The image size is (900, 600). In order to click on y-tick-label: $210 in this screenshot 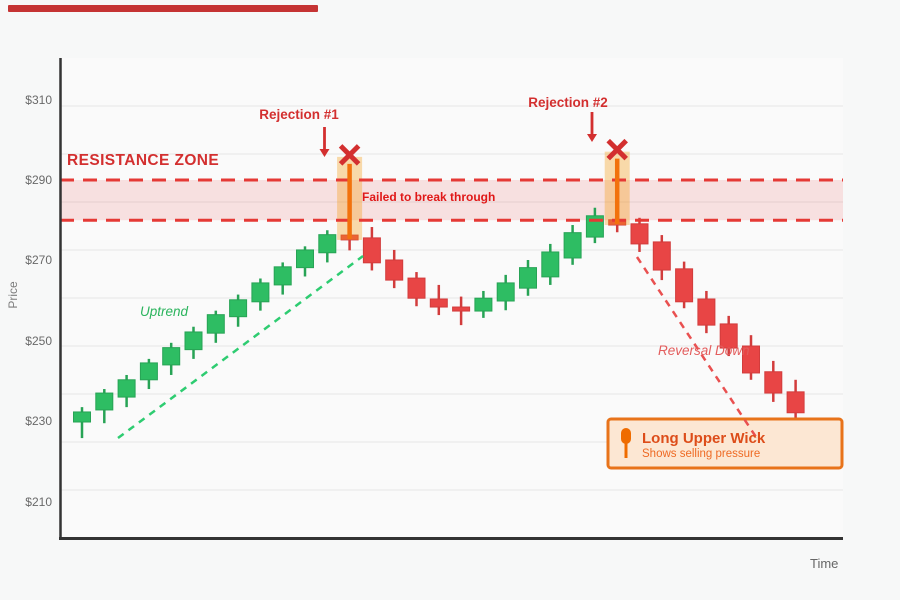, I will do `click(38, 501)`.